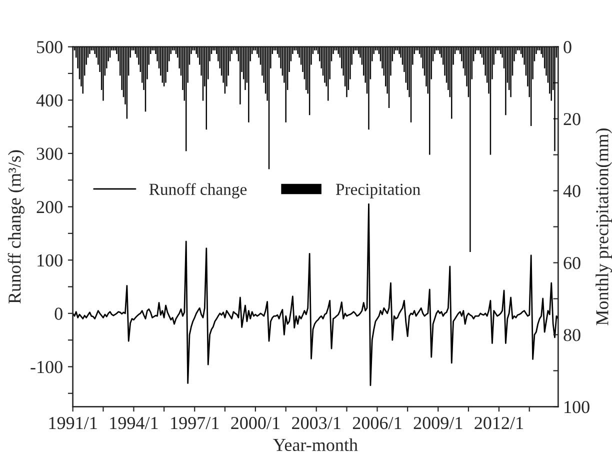 The image size is (612, 468). Describe the element at coordinates (58, 314) in the screenshot. I see `y-tick-label: 0` at that location.